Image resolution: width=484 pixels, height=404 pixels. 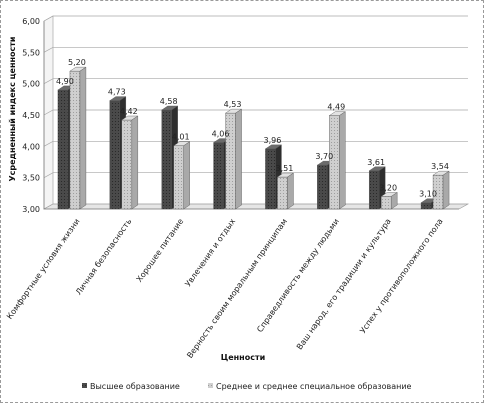 What do you see at coordinates (273, 140) in the screenshot?
I see `data-label: 3,96` at bounding box center [273, 140].